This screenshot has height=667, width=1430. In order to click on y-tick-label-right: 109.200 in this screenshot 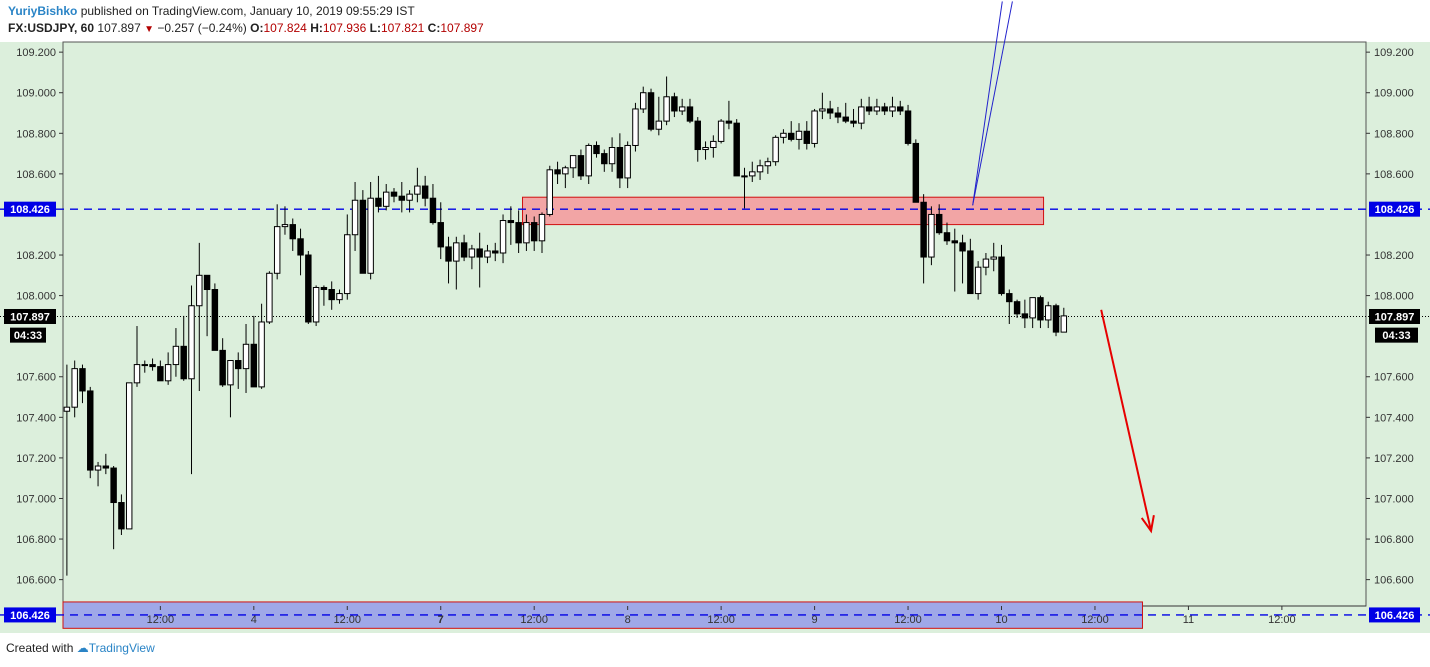, I will do `click(1394, 53)`.